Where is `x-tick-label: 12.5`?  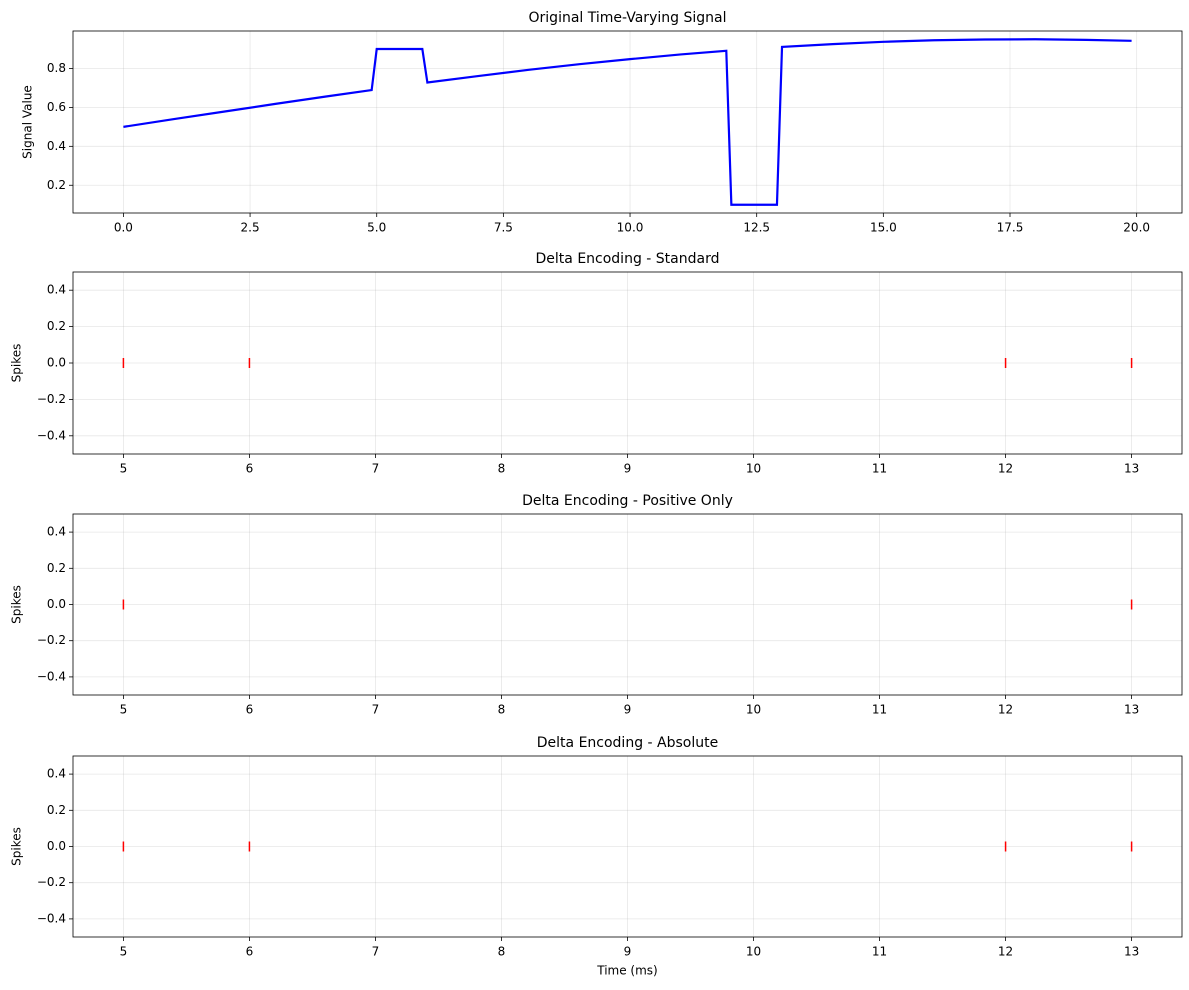 x-tick-label: 12.5 is located at coordinates (756, 228).